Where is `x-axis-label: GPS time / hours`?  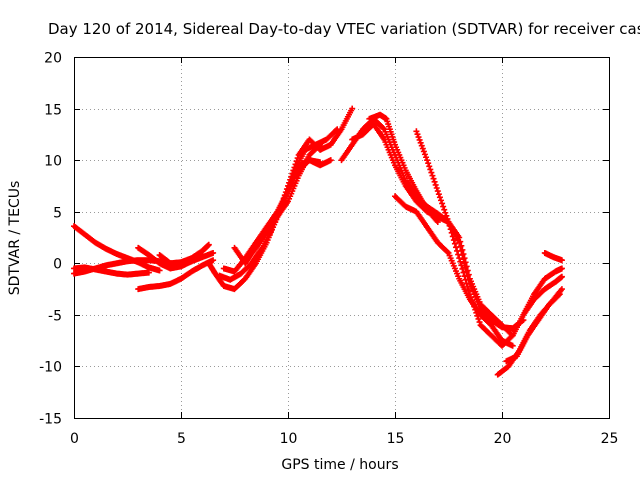
x-axis-label: GPS time / hours is located at coordinates (339, 465).